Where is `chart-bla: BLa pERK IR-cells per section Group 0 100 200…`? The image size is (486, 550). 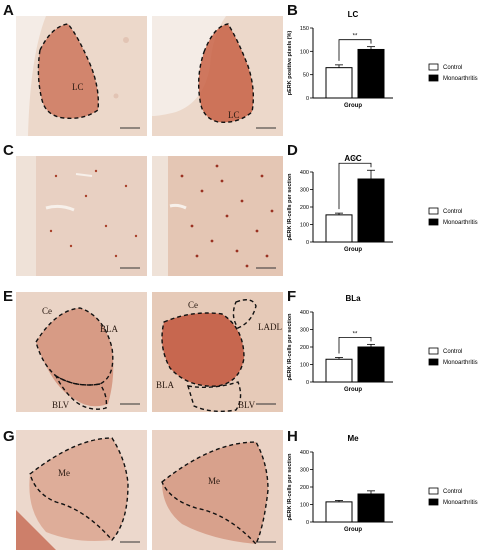 chart-bla: BLa pERK IR-cells per section Group 0 100 200… is located at coordinates (385, 350).